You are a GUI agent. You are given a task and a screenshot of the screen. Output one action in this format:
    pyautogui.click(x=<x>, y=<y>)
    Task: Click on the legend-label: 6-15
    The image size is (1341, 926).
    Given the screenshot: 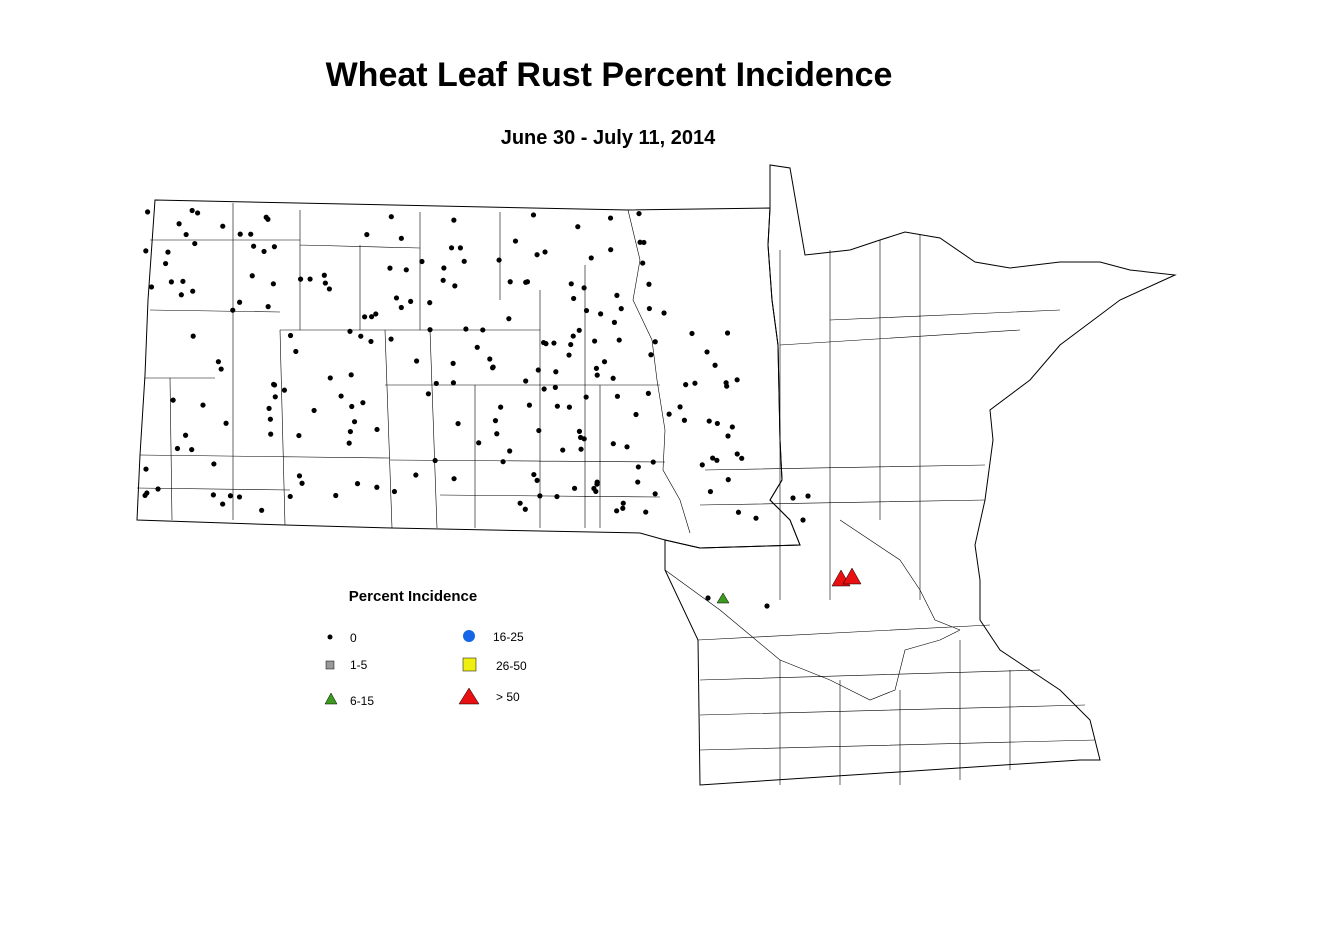 What is the action you would take?
    pyautogui.click(x=362, y=701)
    